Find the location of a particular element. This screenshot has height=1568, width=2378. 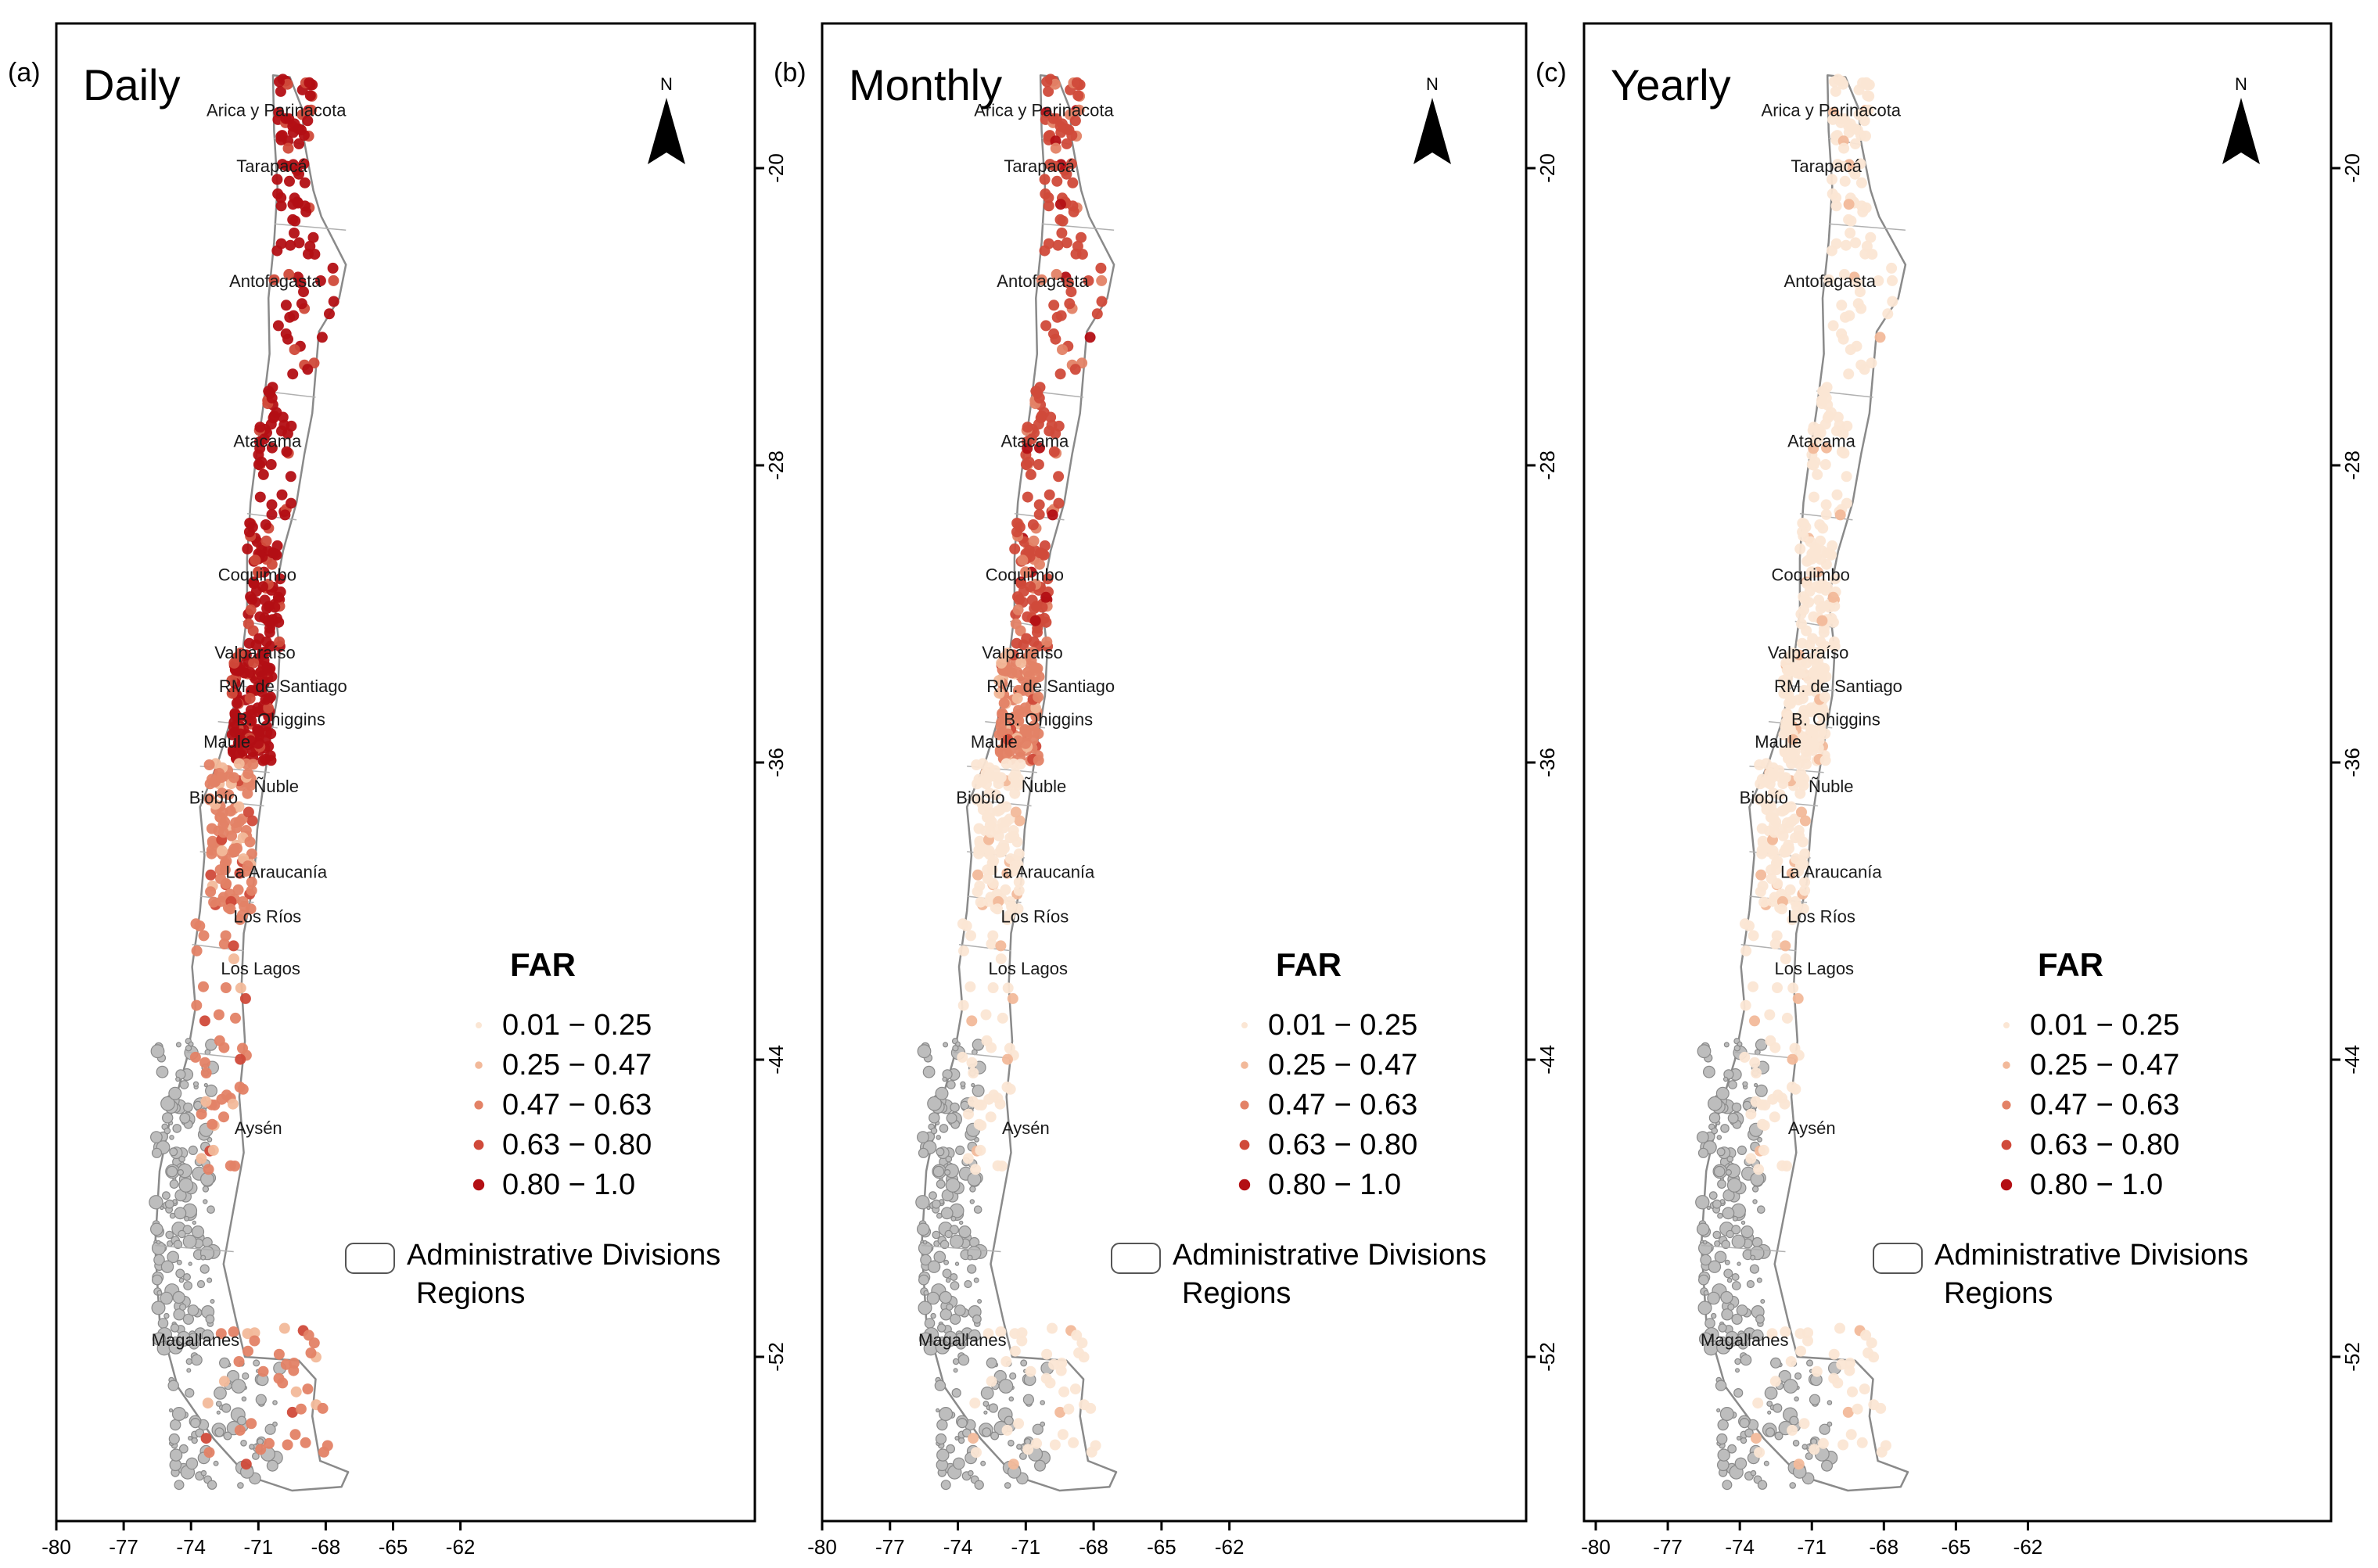

region-label: Tarapacá is located at coordinates (271, 166).